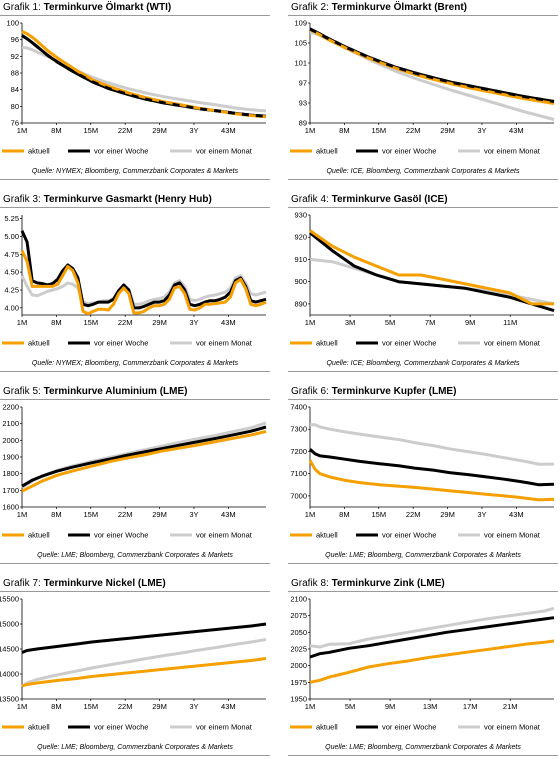 The height and width of the screenshot is (763, 560). I want to click on x-tick-label: 21M, so click(510, 706).